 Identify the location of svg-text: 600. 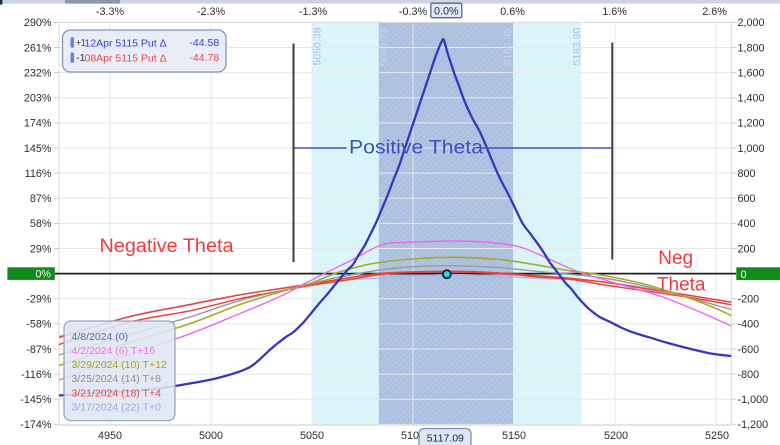
(747, 199).